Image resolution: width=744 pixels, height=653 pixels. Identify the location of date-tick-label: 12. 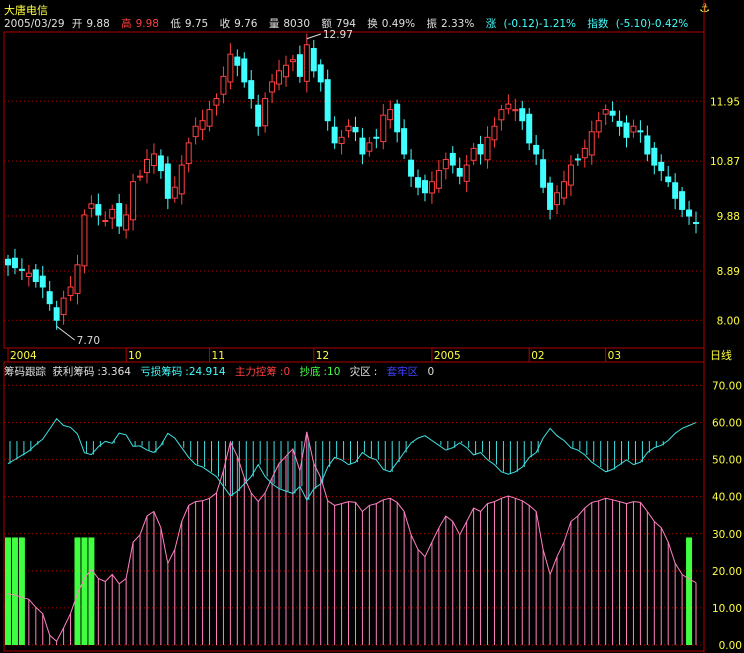
(322, 356).